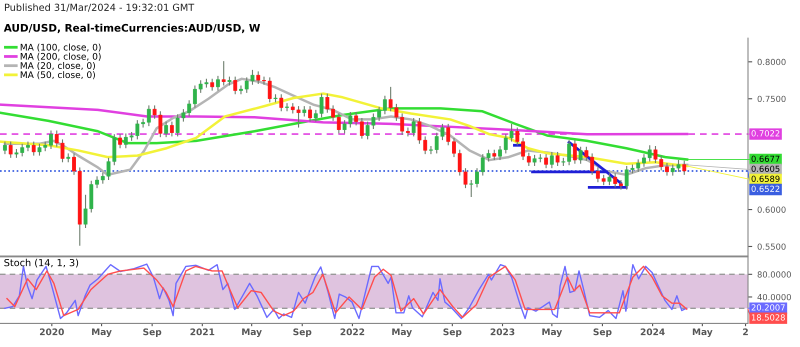 The width and height of the screenshot is (800, 347). What do you see at coordinates (766, 169) in the screenshot?
I see `annotation: 0.6605` at bounding box center [766, 169].